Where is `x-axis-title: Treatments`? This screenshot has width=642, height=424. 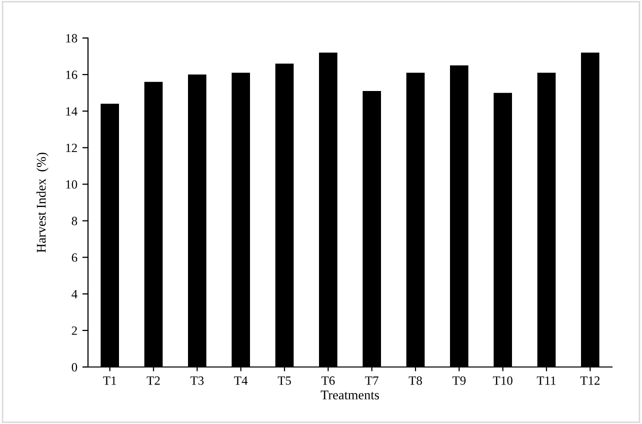 x-axis-title: Treatments is located at coordinates (349, 395).